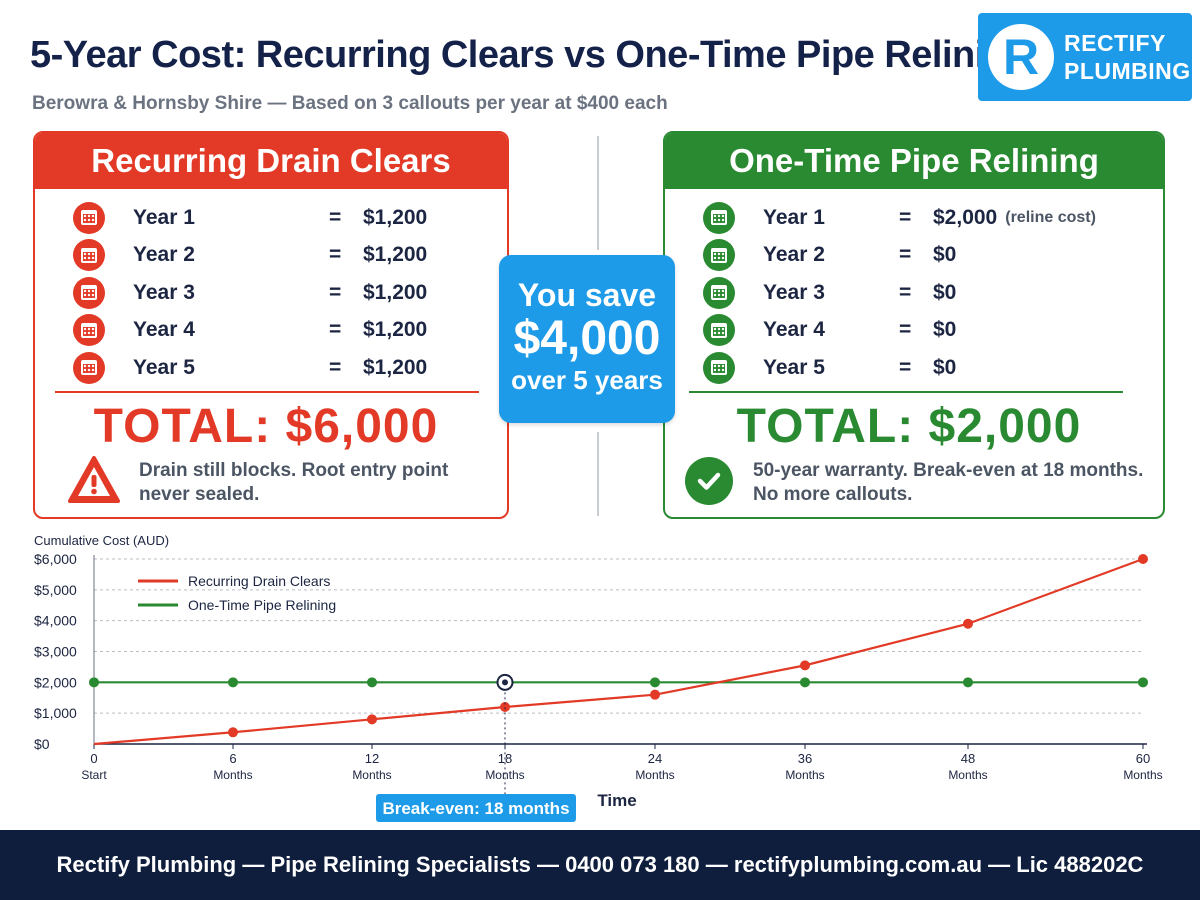 This screenshot has width=1200, height=900. Describe the element at coordinates (55, 652) in the screenshot. I see `y-tick-label: $3,000` at that location.